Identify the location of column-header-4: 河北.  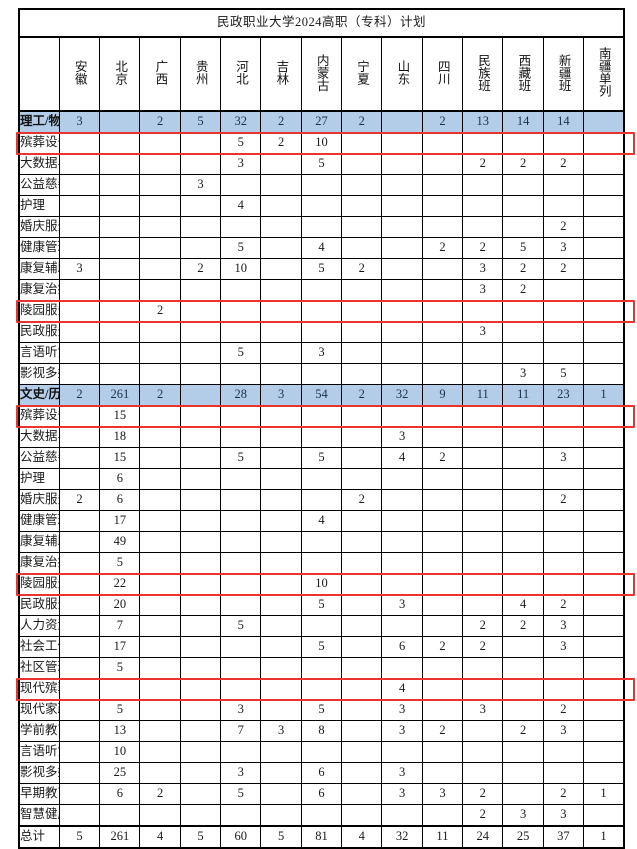
(241, 74).